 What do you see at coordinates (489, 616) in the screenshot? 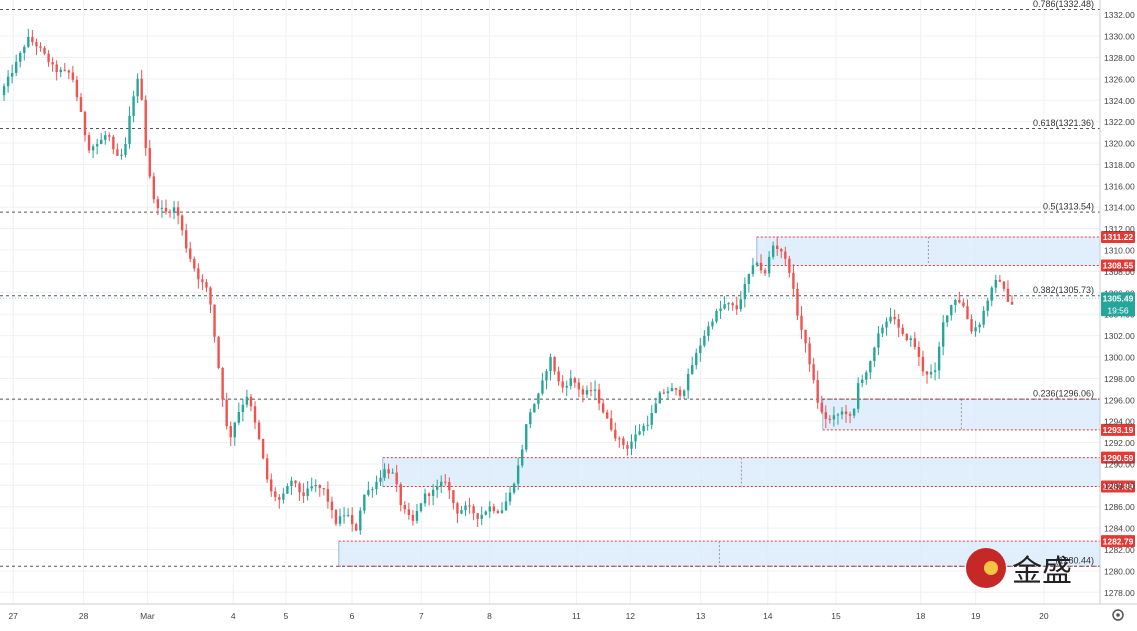
I see `time-tick-label: 8` at bounding box center [489, 616].